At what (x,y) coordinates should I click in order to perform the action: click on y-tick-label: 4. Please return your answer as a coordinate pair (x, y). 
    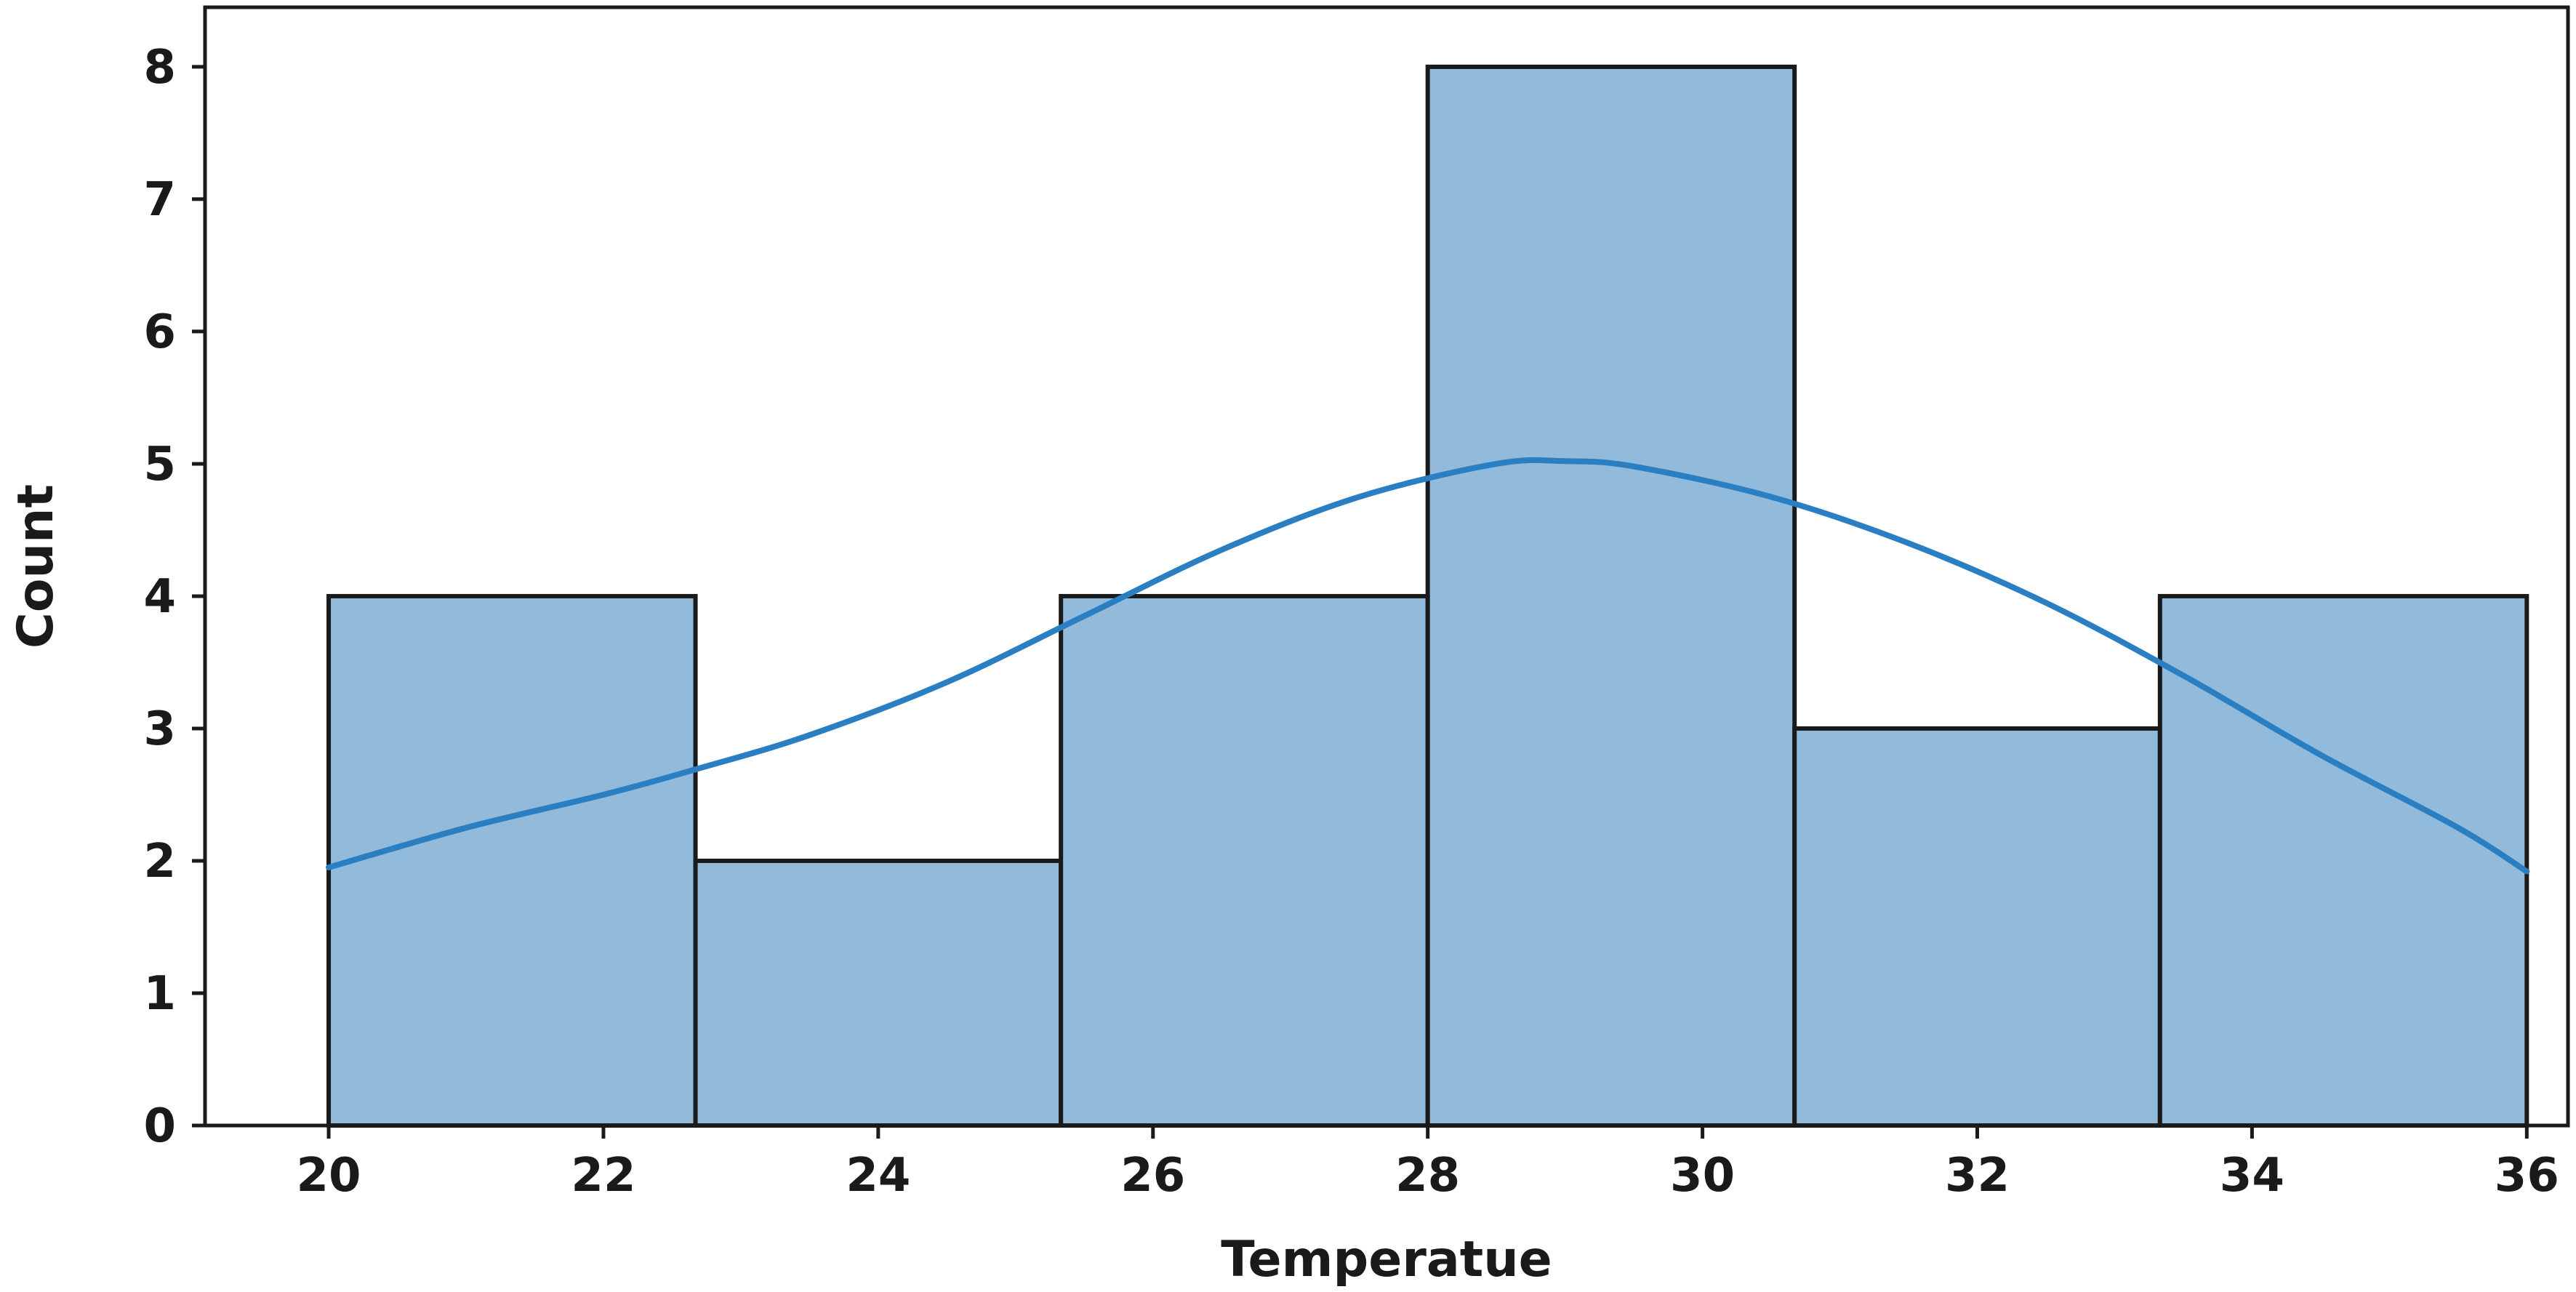
    Looking at the image, I should click on (159, 597).